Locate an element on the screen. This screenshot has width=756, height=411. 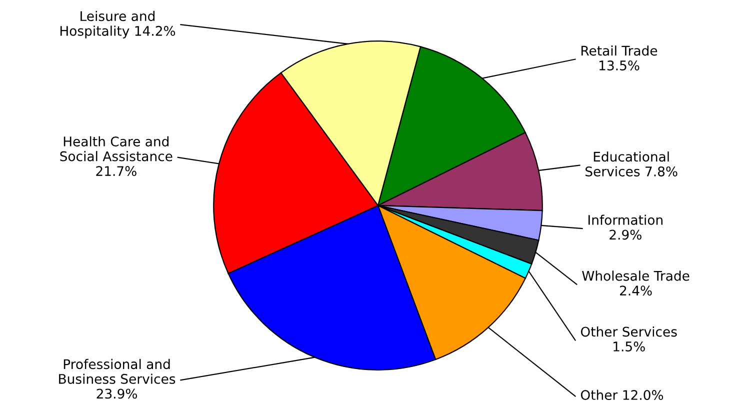
slice-label: Other Services is located at coordinates (628, 331).